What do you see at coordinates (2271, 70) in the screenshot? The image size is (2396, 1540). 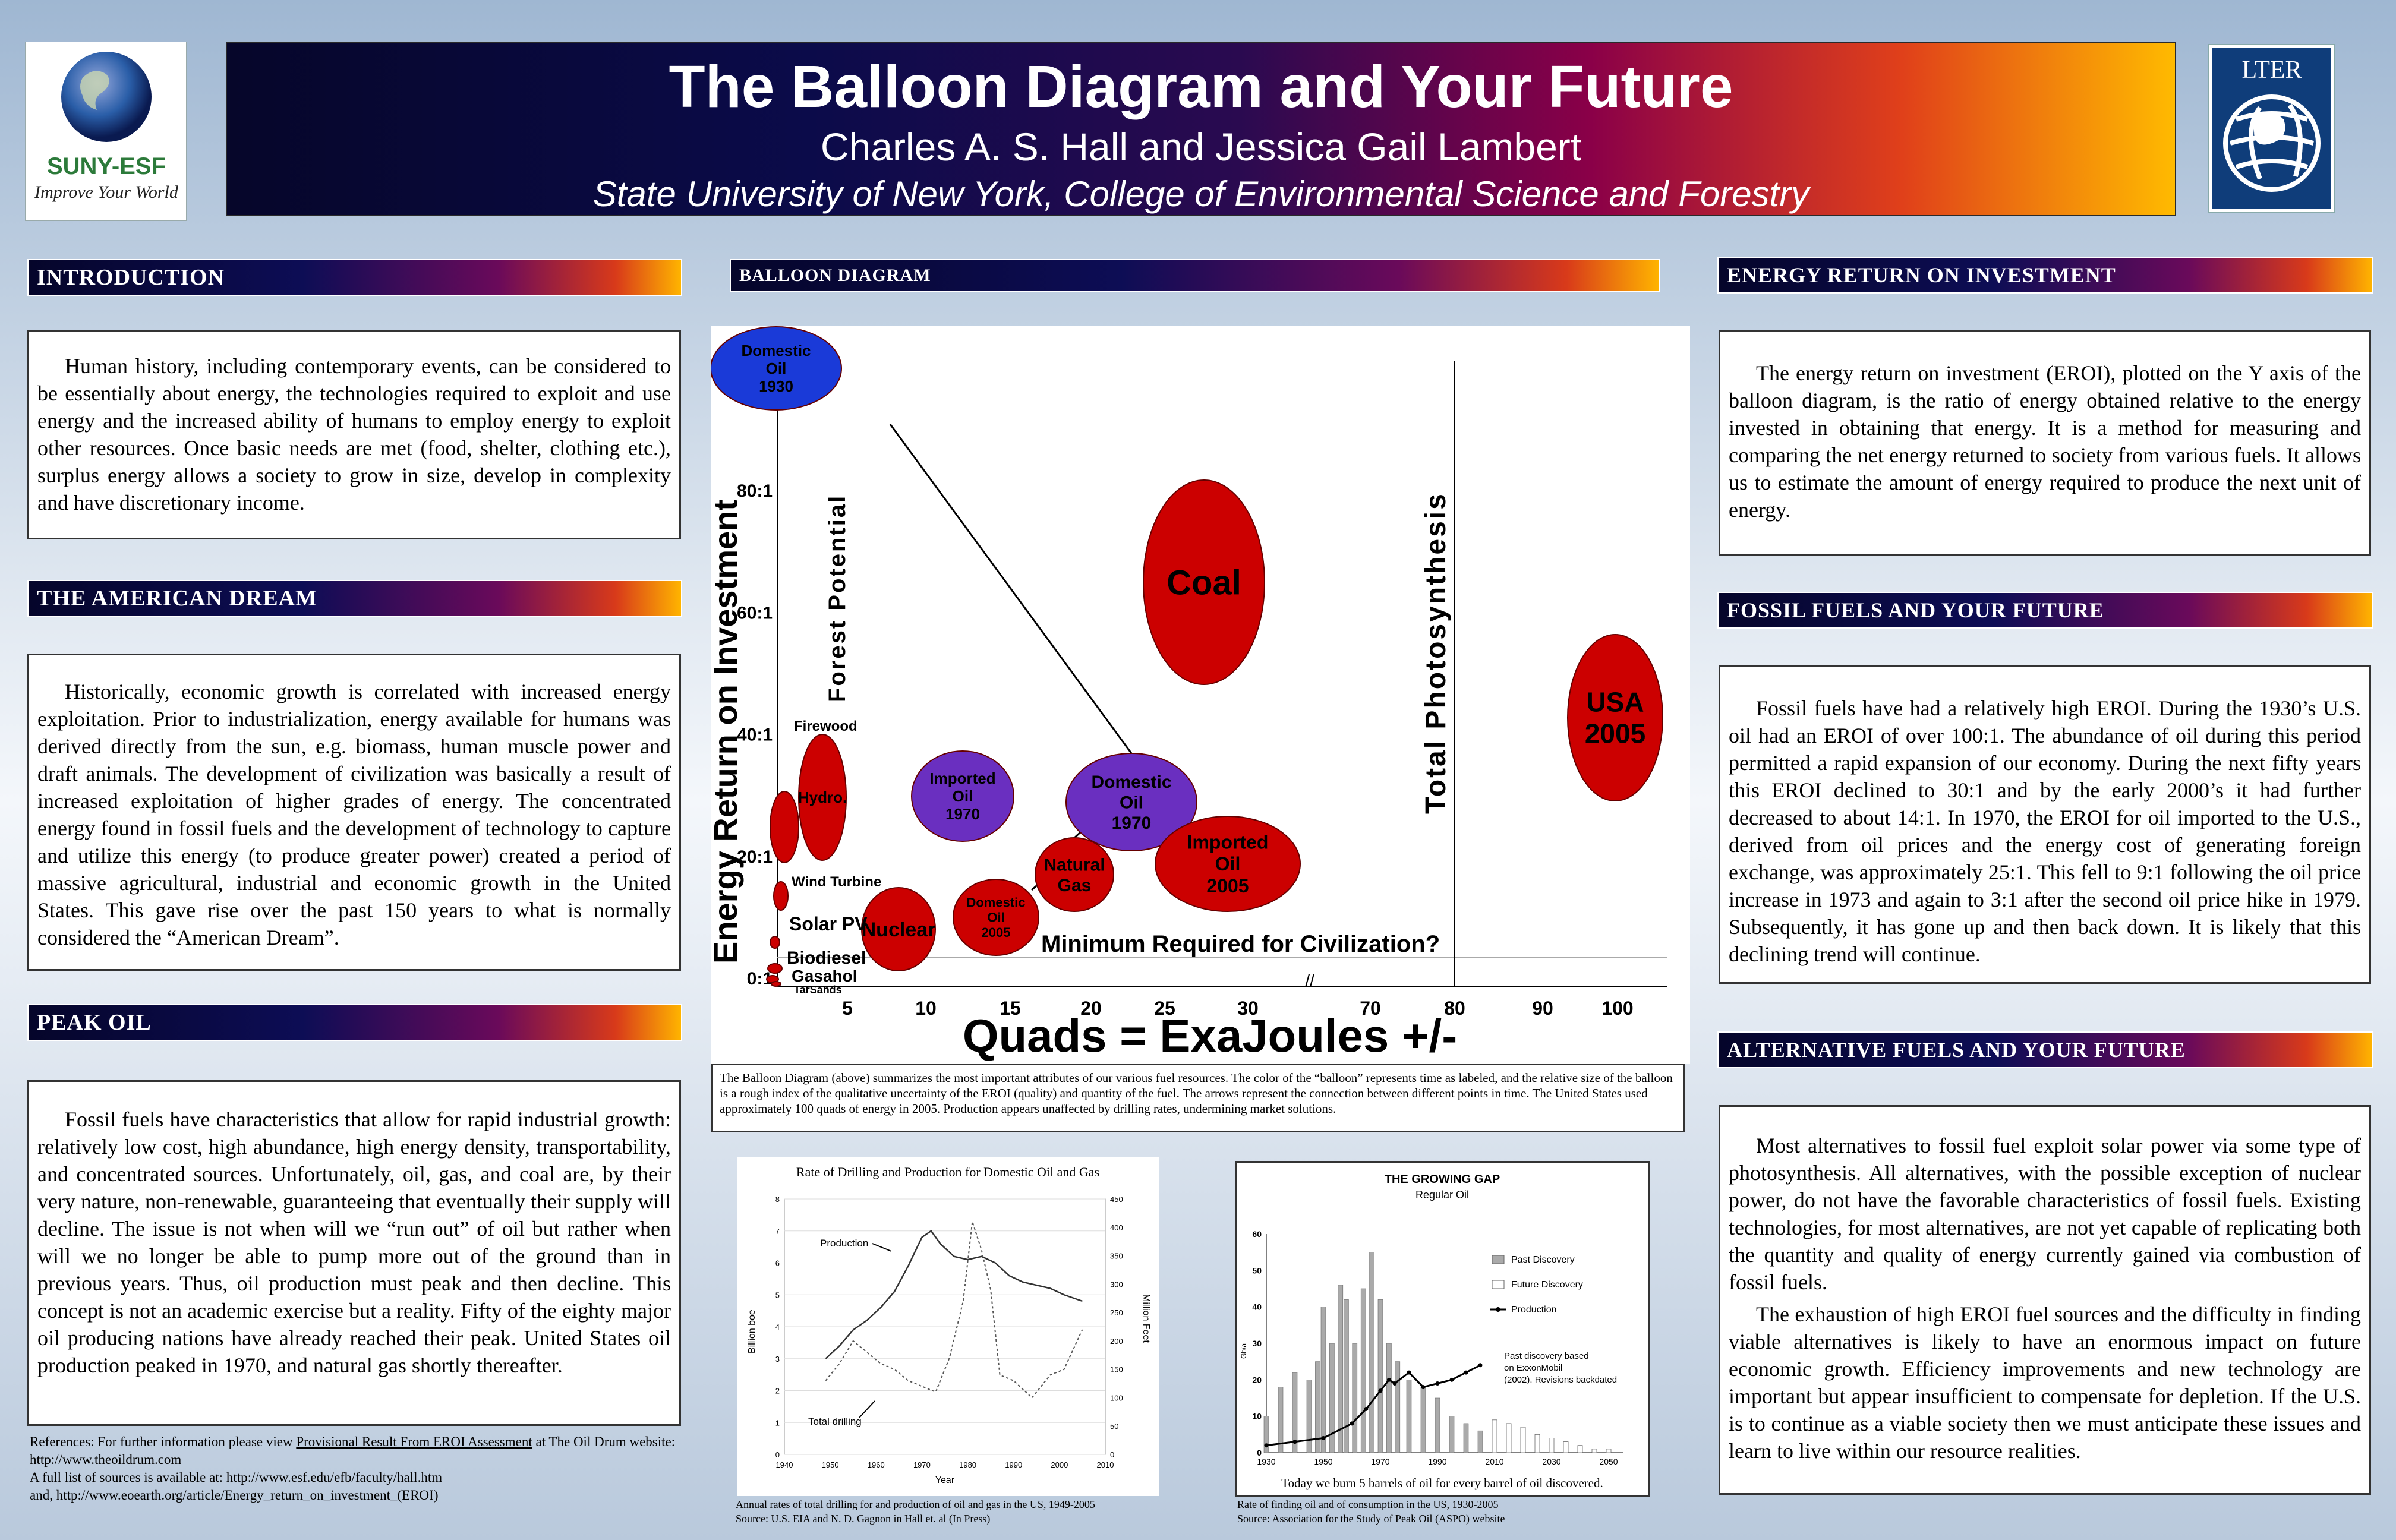 I see `logo-right-name: LTER` at bounding box center [2271, 70].